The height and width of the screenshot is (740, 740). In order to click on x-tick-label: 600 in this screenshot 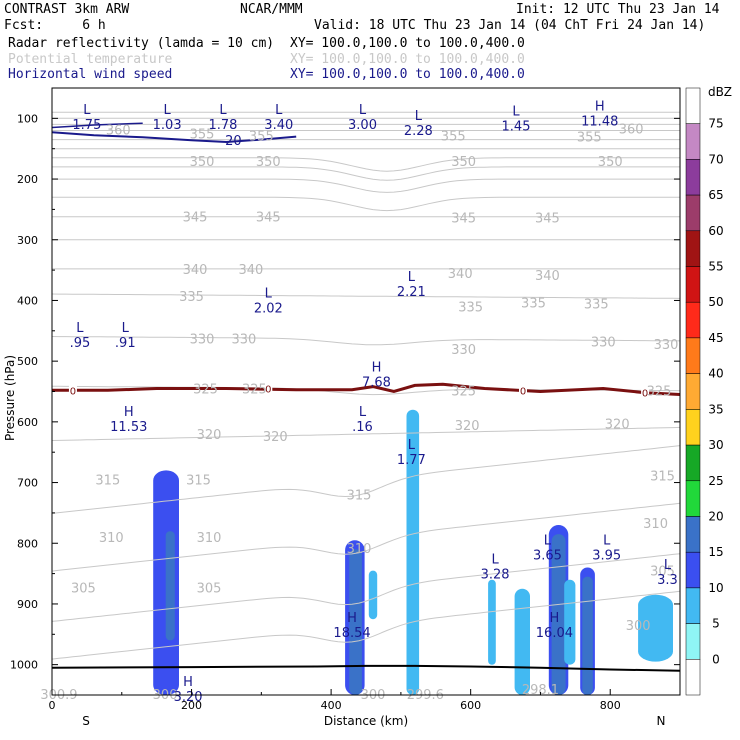, I will do `click(470, 705)`.